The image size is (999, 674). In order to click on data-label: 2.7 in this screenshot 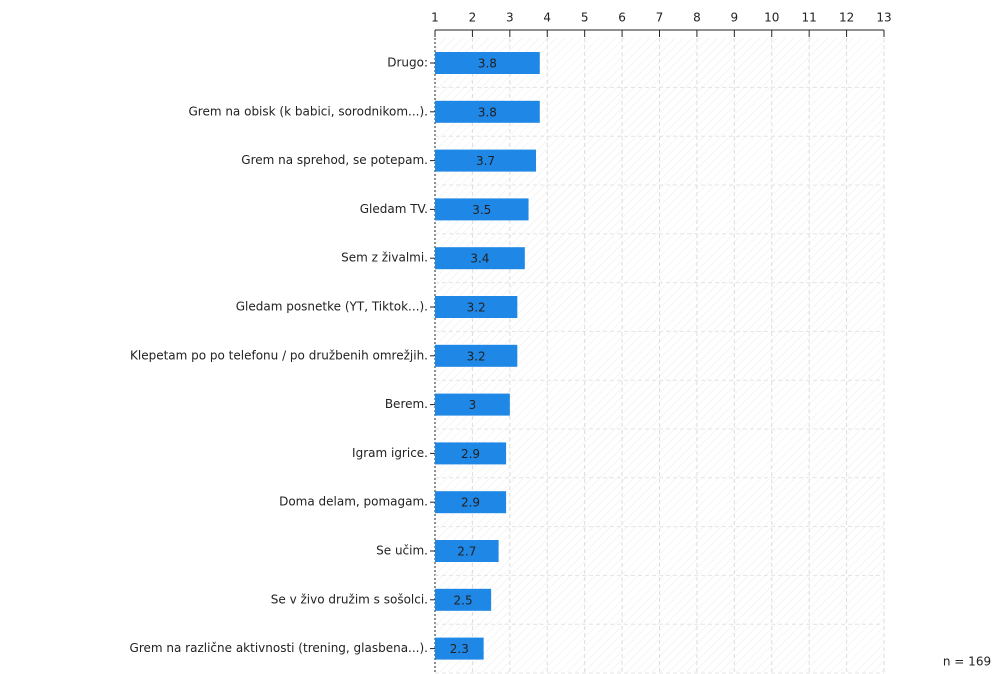, I will do `click(466, 552)`.